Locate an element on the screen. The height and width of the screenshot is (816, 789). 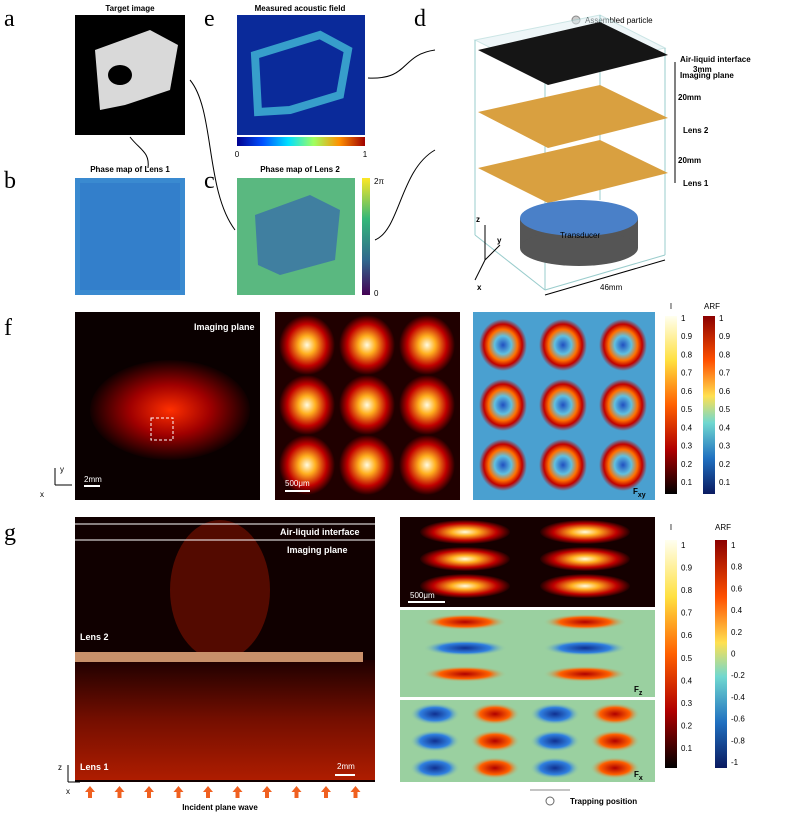
force-label: Fx is located at coordinates (638, 776).